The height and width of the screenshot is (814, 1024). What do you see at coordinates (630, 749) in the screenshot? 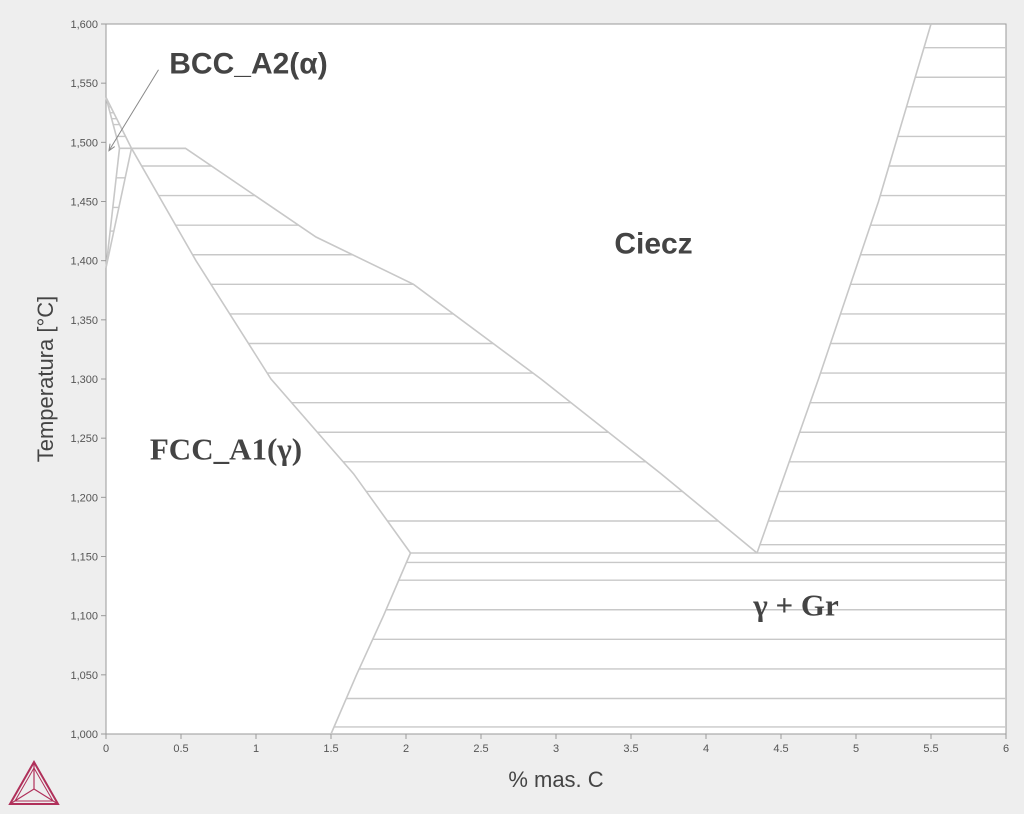
I see `x-tick-label: 3.5` at bounding box center [630, 749].